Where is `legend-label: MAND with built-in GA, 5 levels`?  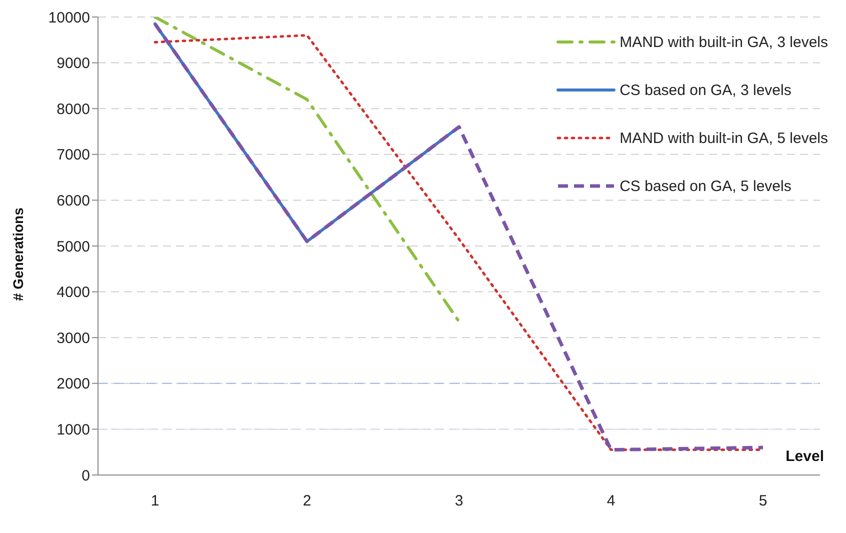
legend-label: MAND with built-in GA, 5 levels is located at coordinates (724, 138).